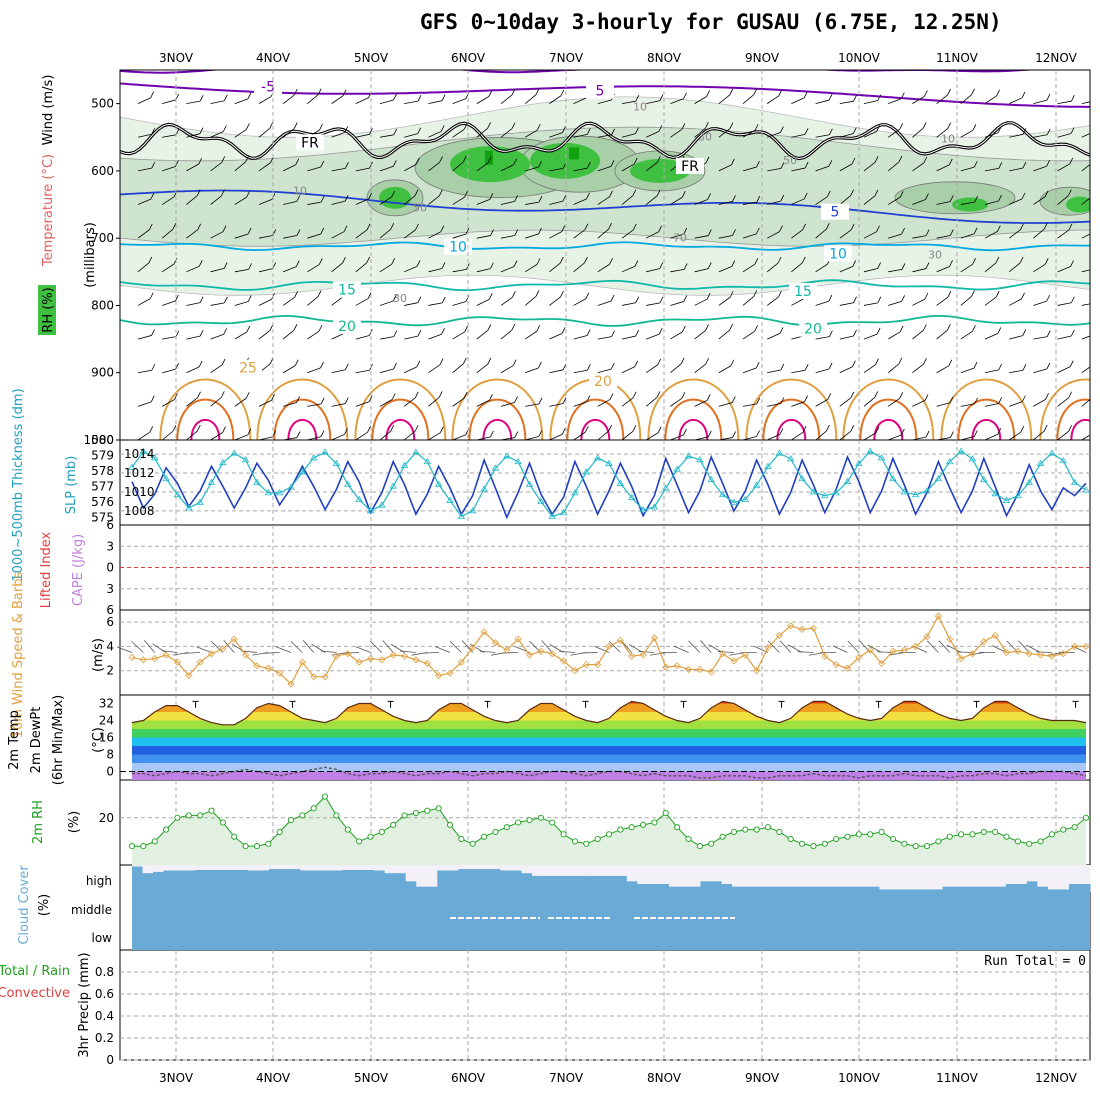 The height and width of the screenshot is (1100, 1100). Describe the element at coordinates (74, 822) in the screenshot. I see `label-rh-units: (%)` at that location.